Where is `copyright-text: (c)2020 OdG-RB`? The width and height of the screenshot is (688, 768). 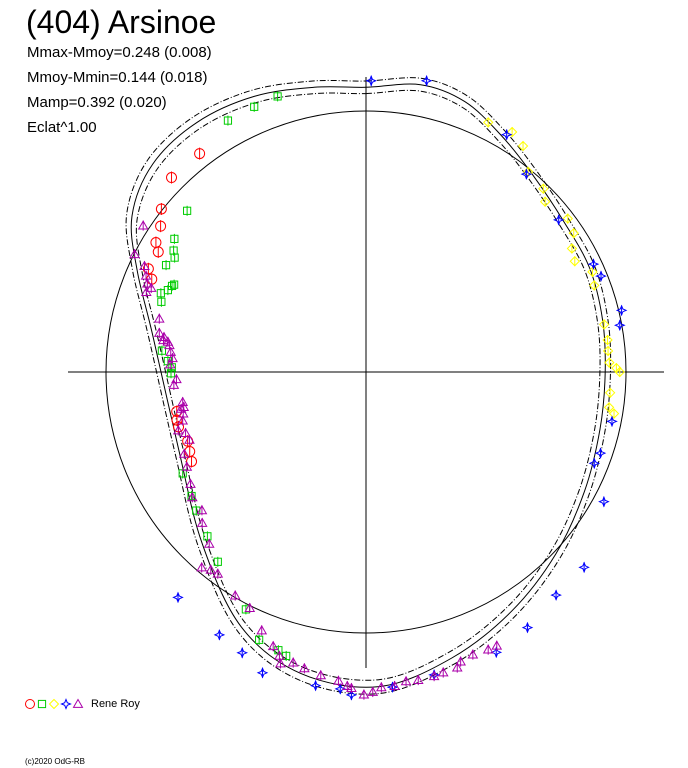
copyright-text: (c)2020 OdG-RB is located at coordinates (55, 761).